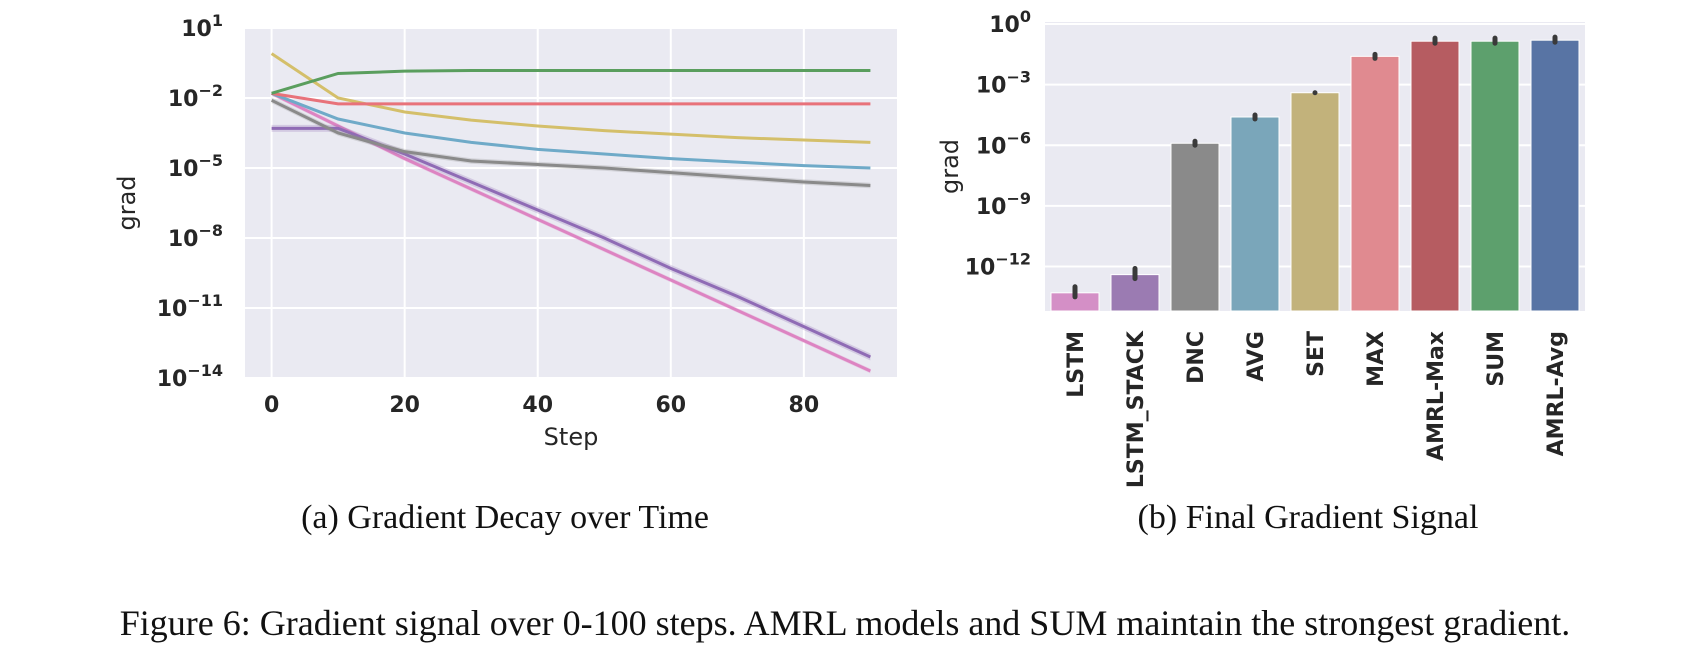 Image resolution: width=1691 pixels, height=646 pixels. What do you see at coordinates (950, 166) in the screenshot?
I see `y-axis-label-b: grad` at bounding box center [950, 166].